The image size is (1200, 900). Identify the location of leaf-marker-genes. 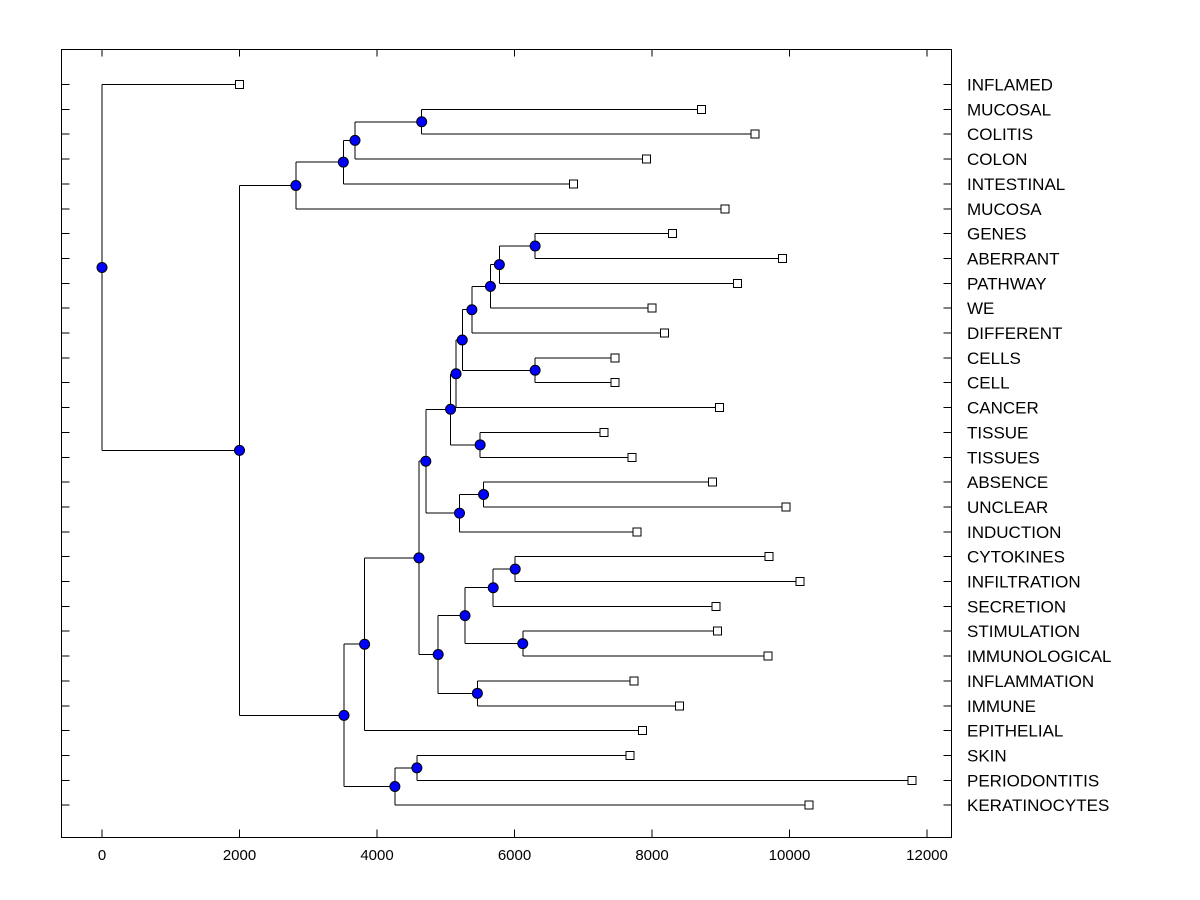
(673, 234).